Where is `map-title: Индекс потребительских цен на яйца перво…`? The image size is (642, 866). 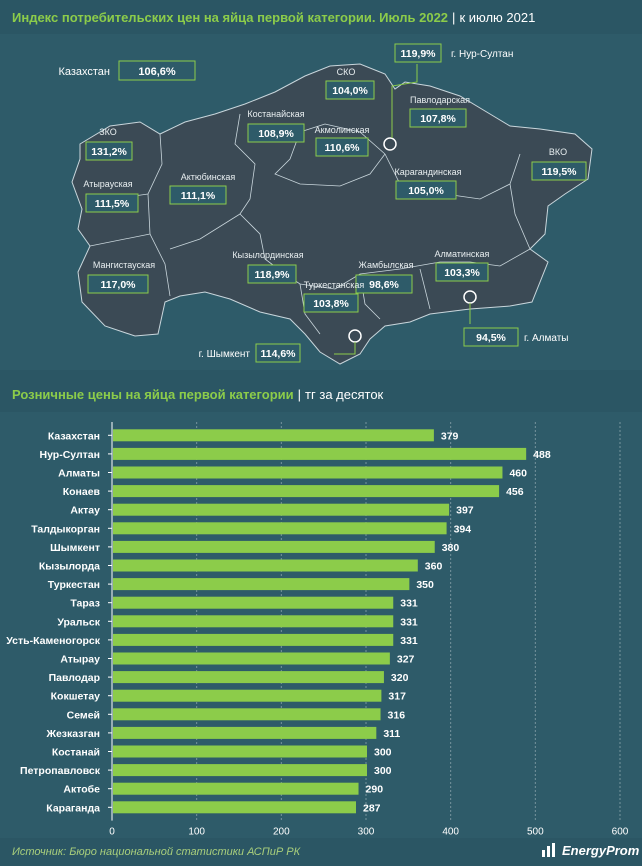 map-title: Индекс потребительских цен на яйца перво… is located at coordinates (273, 17).